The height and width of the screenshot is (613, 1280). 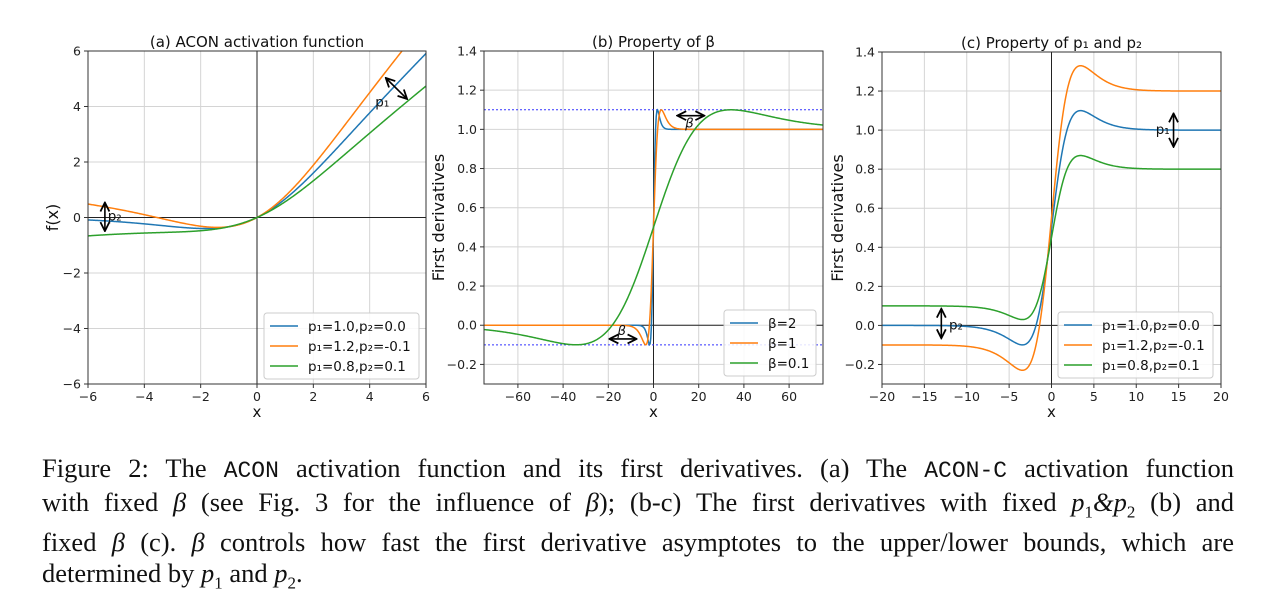 I want to click on legend-label: β=1, so click(x=782, y=344).